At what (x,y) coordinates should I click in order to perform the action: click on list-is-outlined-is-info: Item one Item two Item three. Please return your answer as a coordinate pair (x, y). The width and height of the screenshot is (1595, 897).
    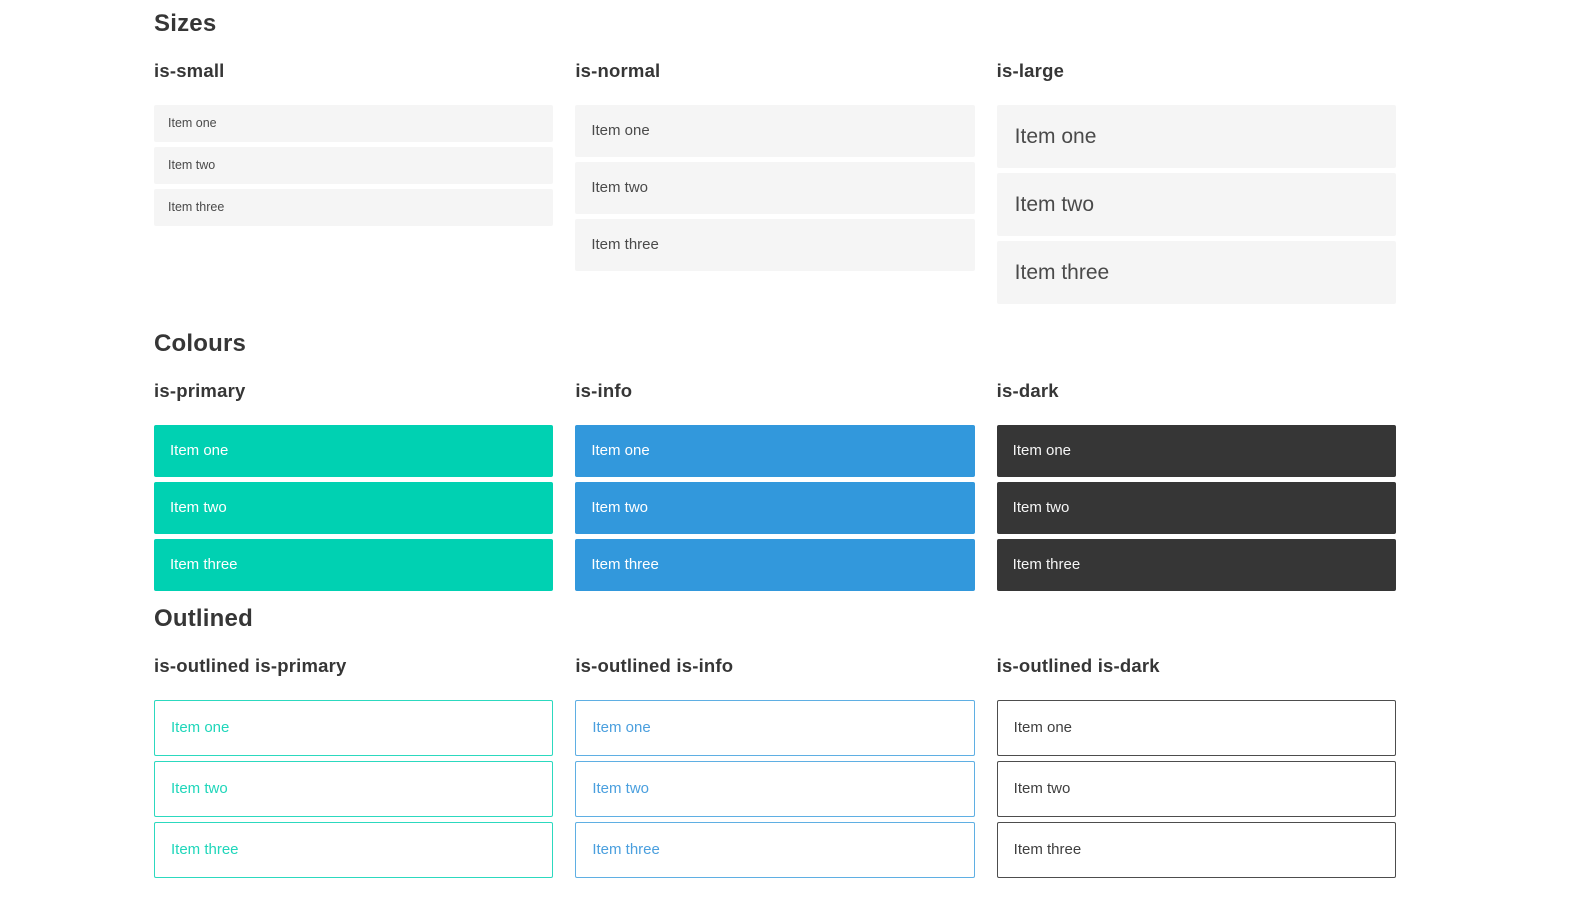
    Looking at the image, I should click on (775, 789).